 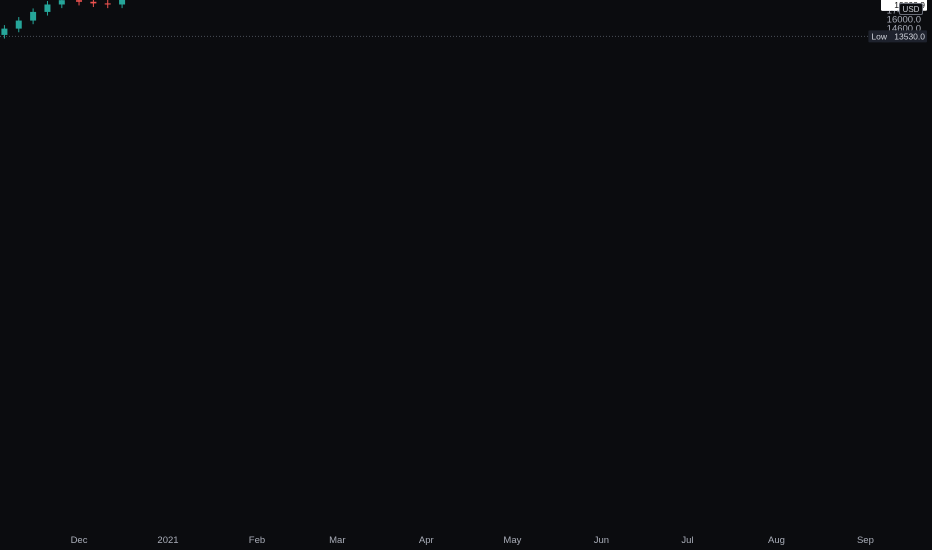 What do you see at coordinates (776, 540) in the screenshot?
I see `x-tick-label: Aug` at bounding box center [776, 540].